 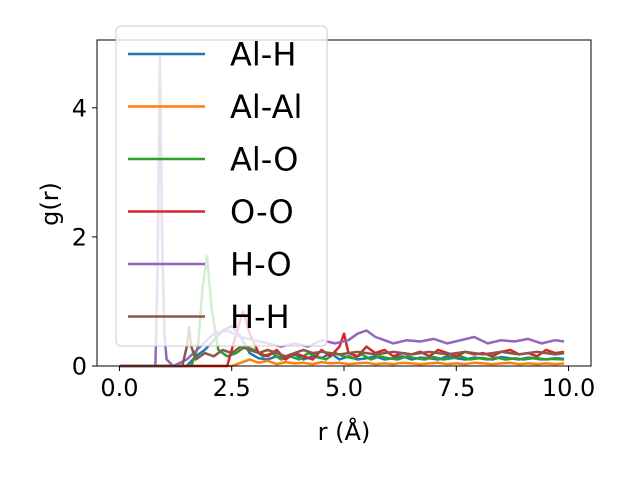 What do you see at coordinates (264, 160) in the screenshot?
I see `legend-label-al-o: Al-O` at bounding box center [264, 160].